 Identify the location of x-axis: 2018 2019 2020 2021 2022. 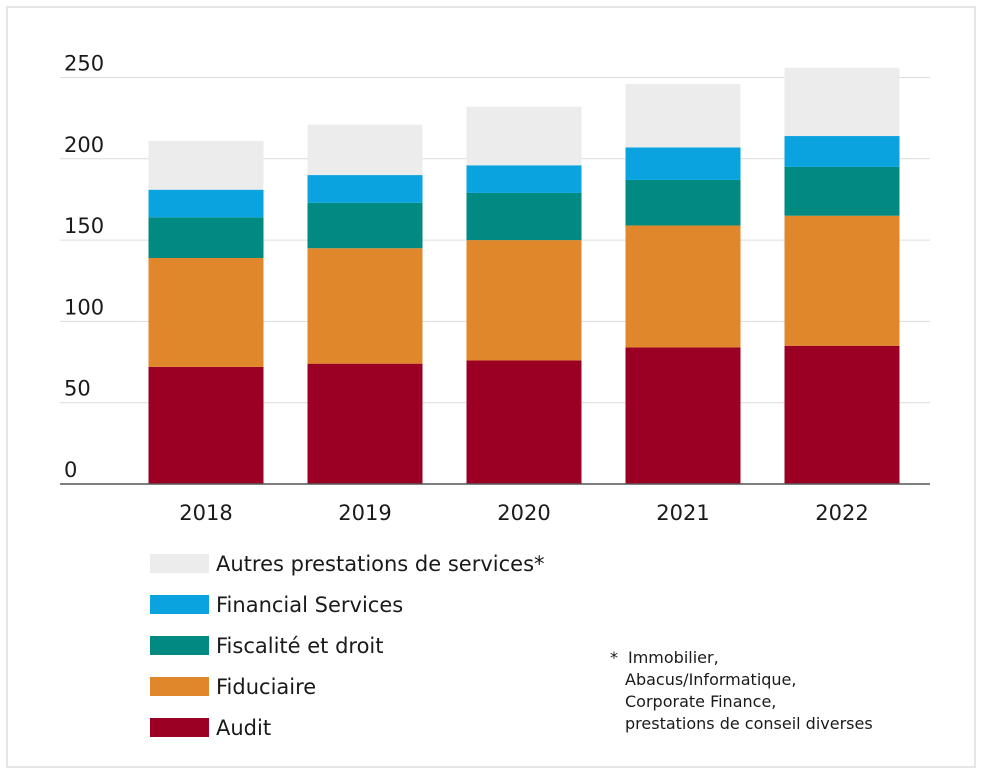
(523, 513).